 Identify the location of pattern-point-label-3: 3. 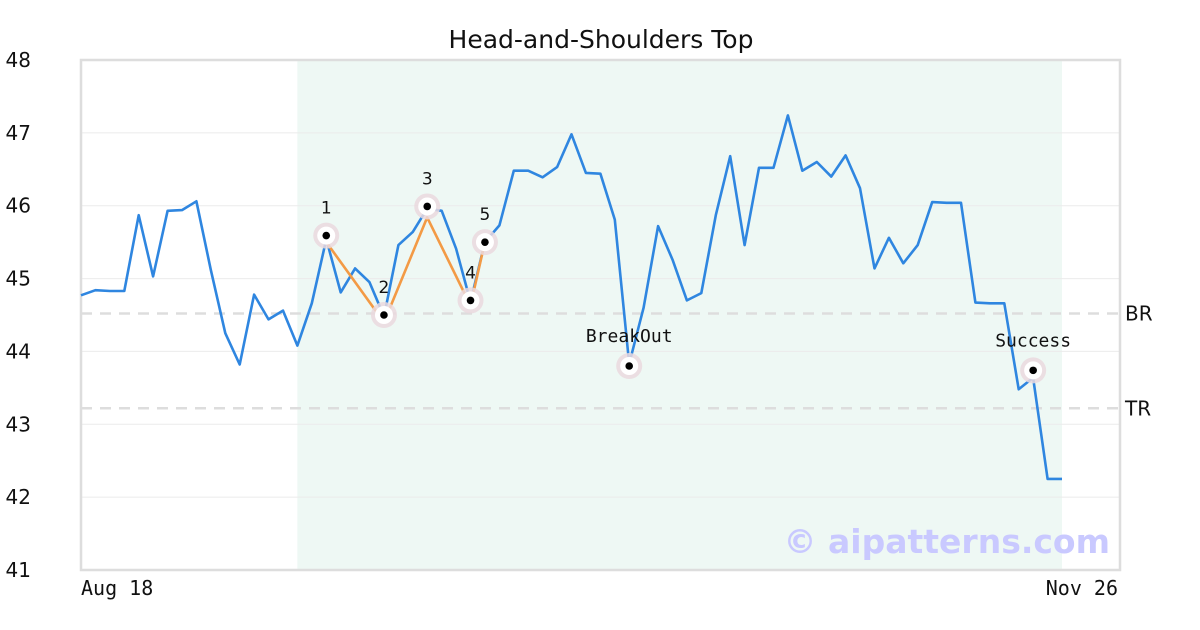
(427, 179).